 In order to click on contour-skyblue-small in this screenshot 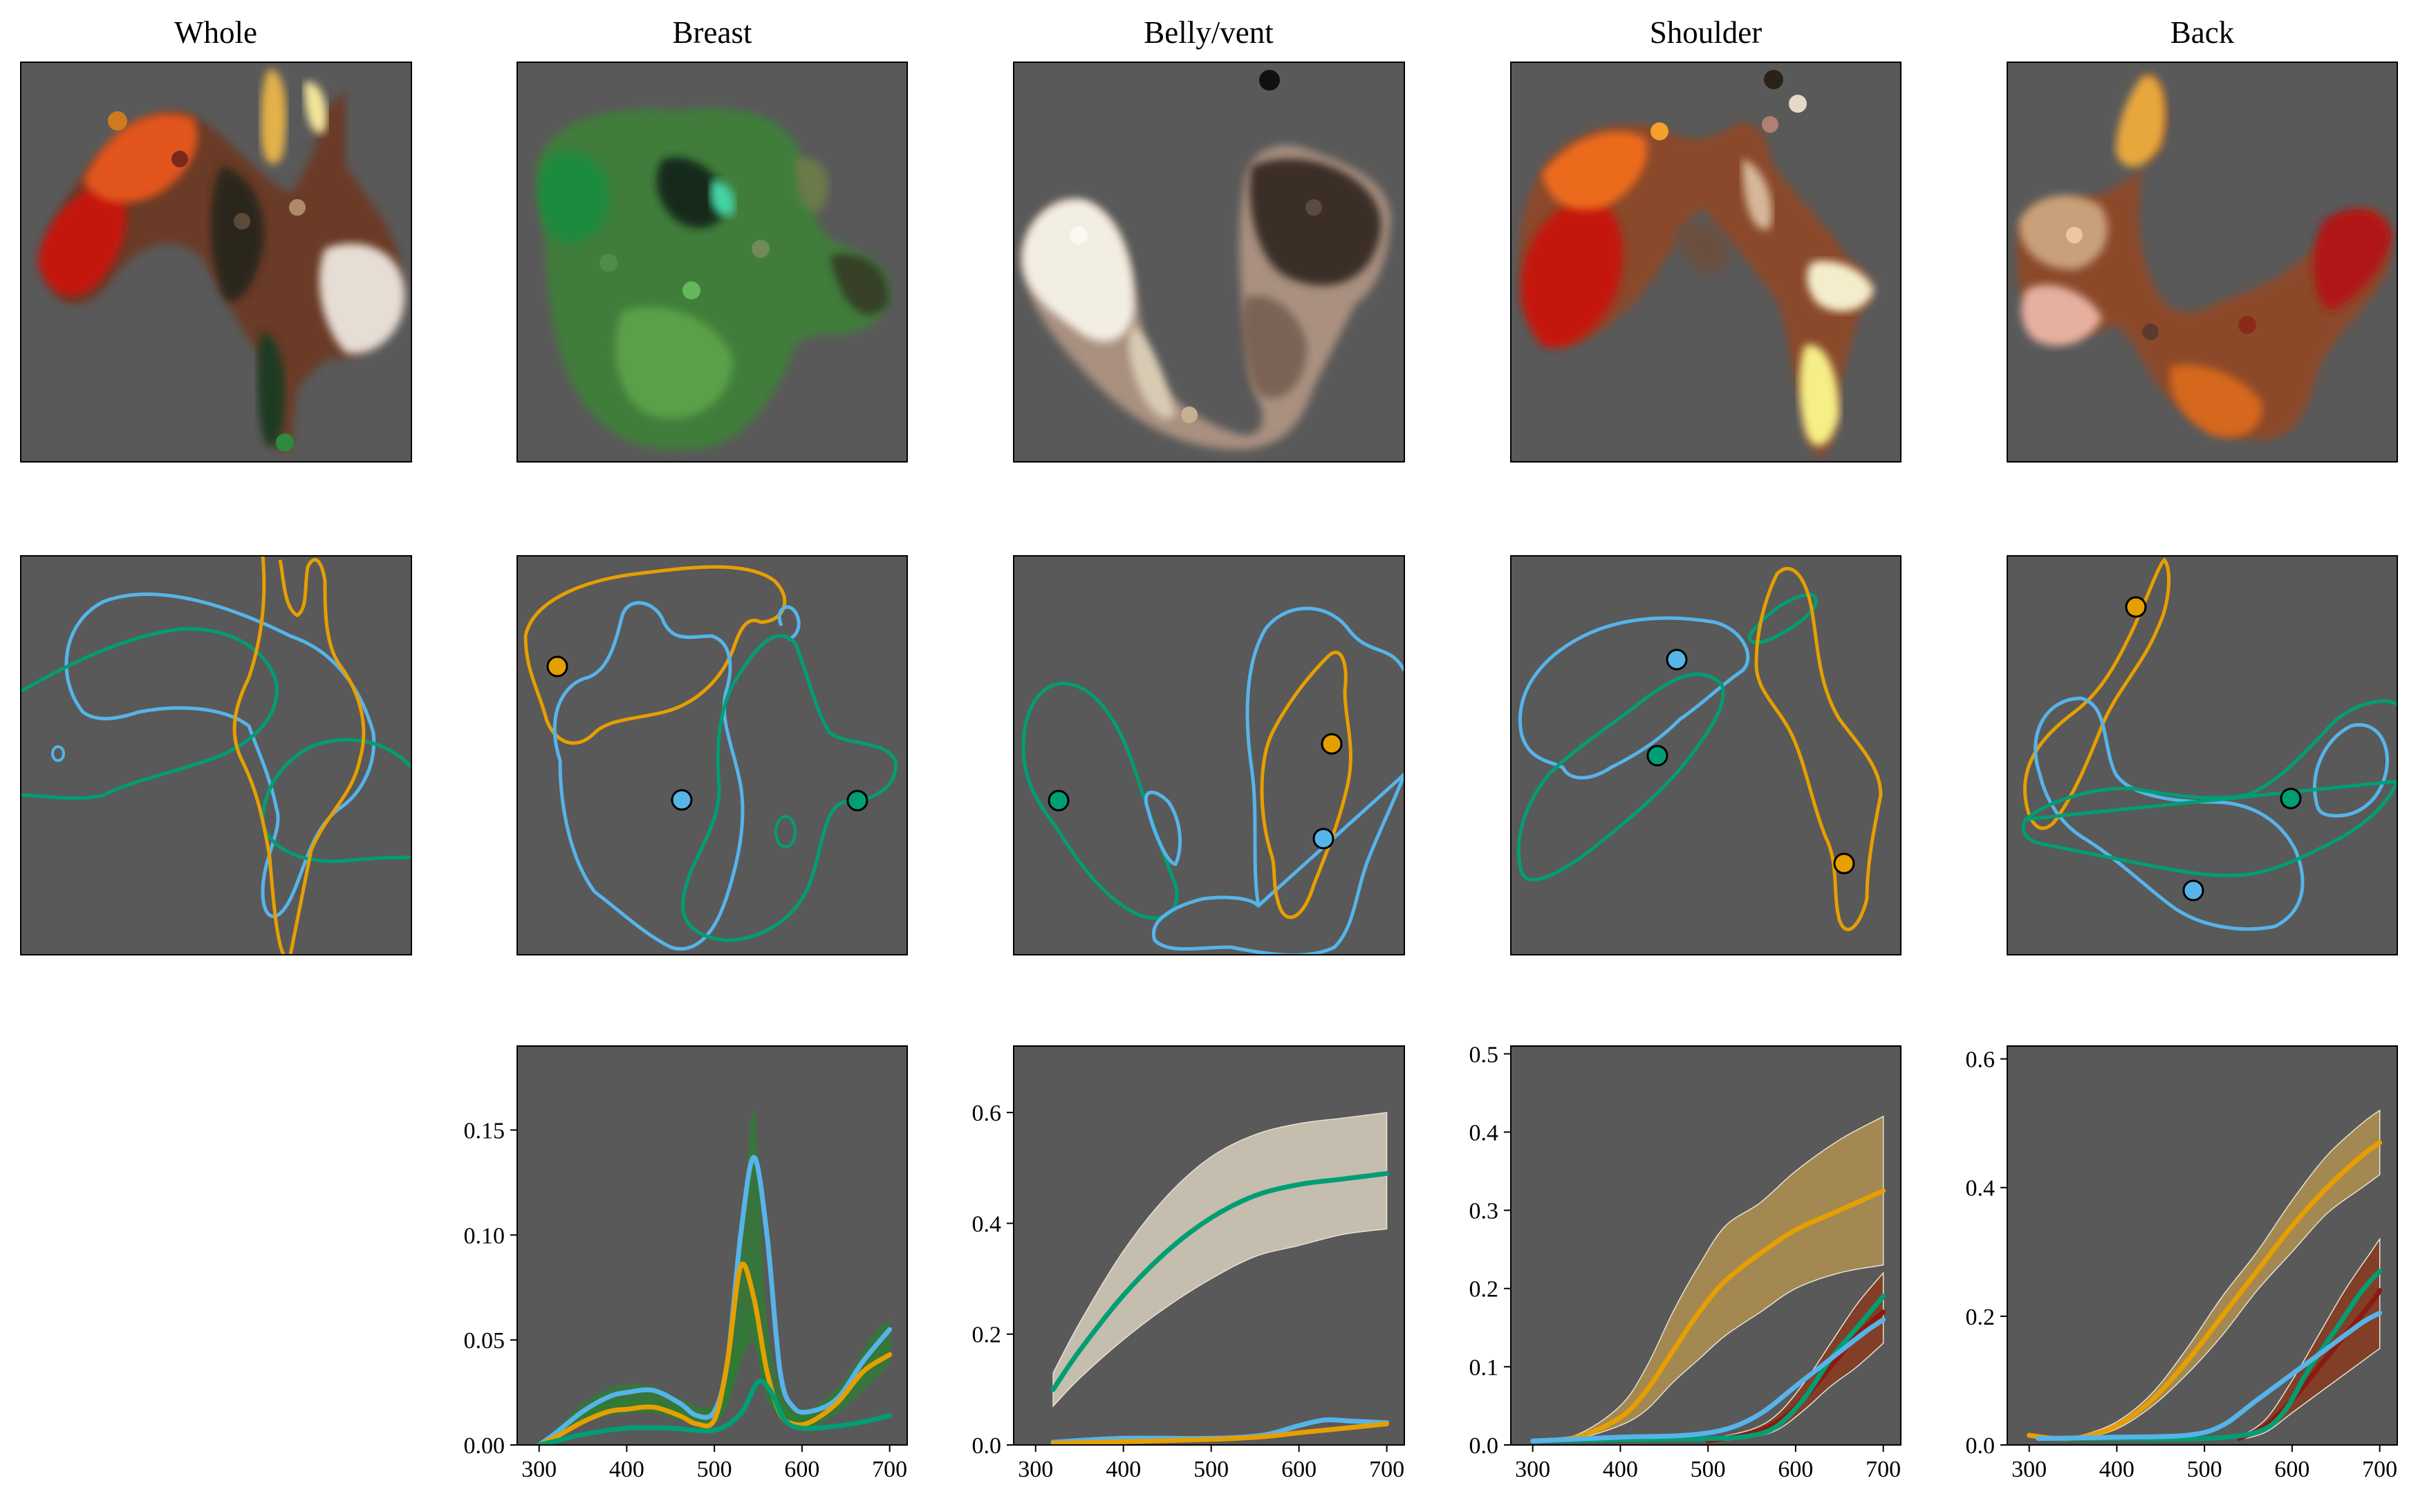, I will do `click(58, 753)`.